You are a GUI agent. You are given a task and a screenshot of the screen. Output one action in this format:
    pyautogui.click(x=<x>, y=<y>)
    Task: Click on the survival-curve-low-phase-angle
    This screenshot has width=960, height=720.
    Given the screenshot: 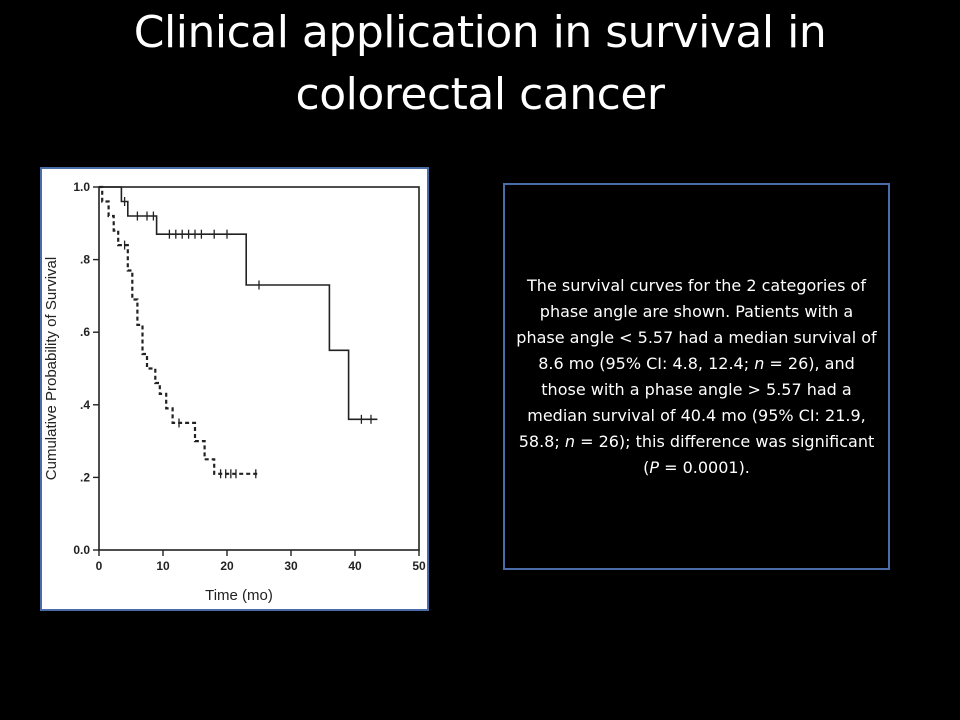 What is the action you would take?
    pyautogui.click(x=179, y=330)
    